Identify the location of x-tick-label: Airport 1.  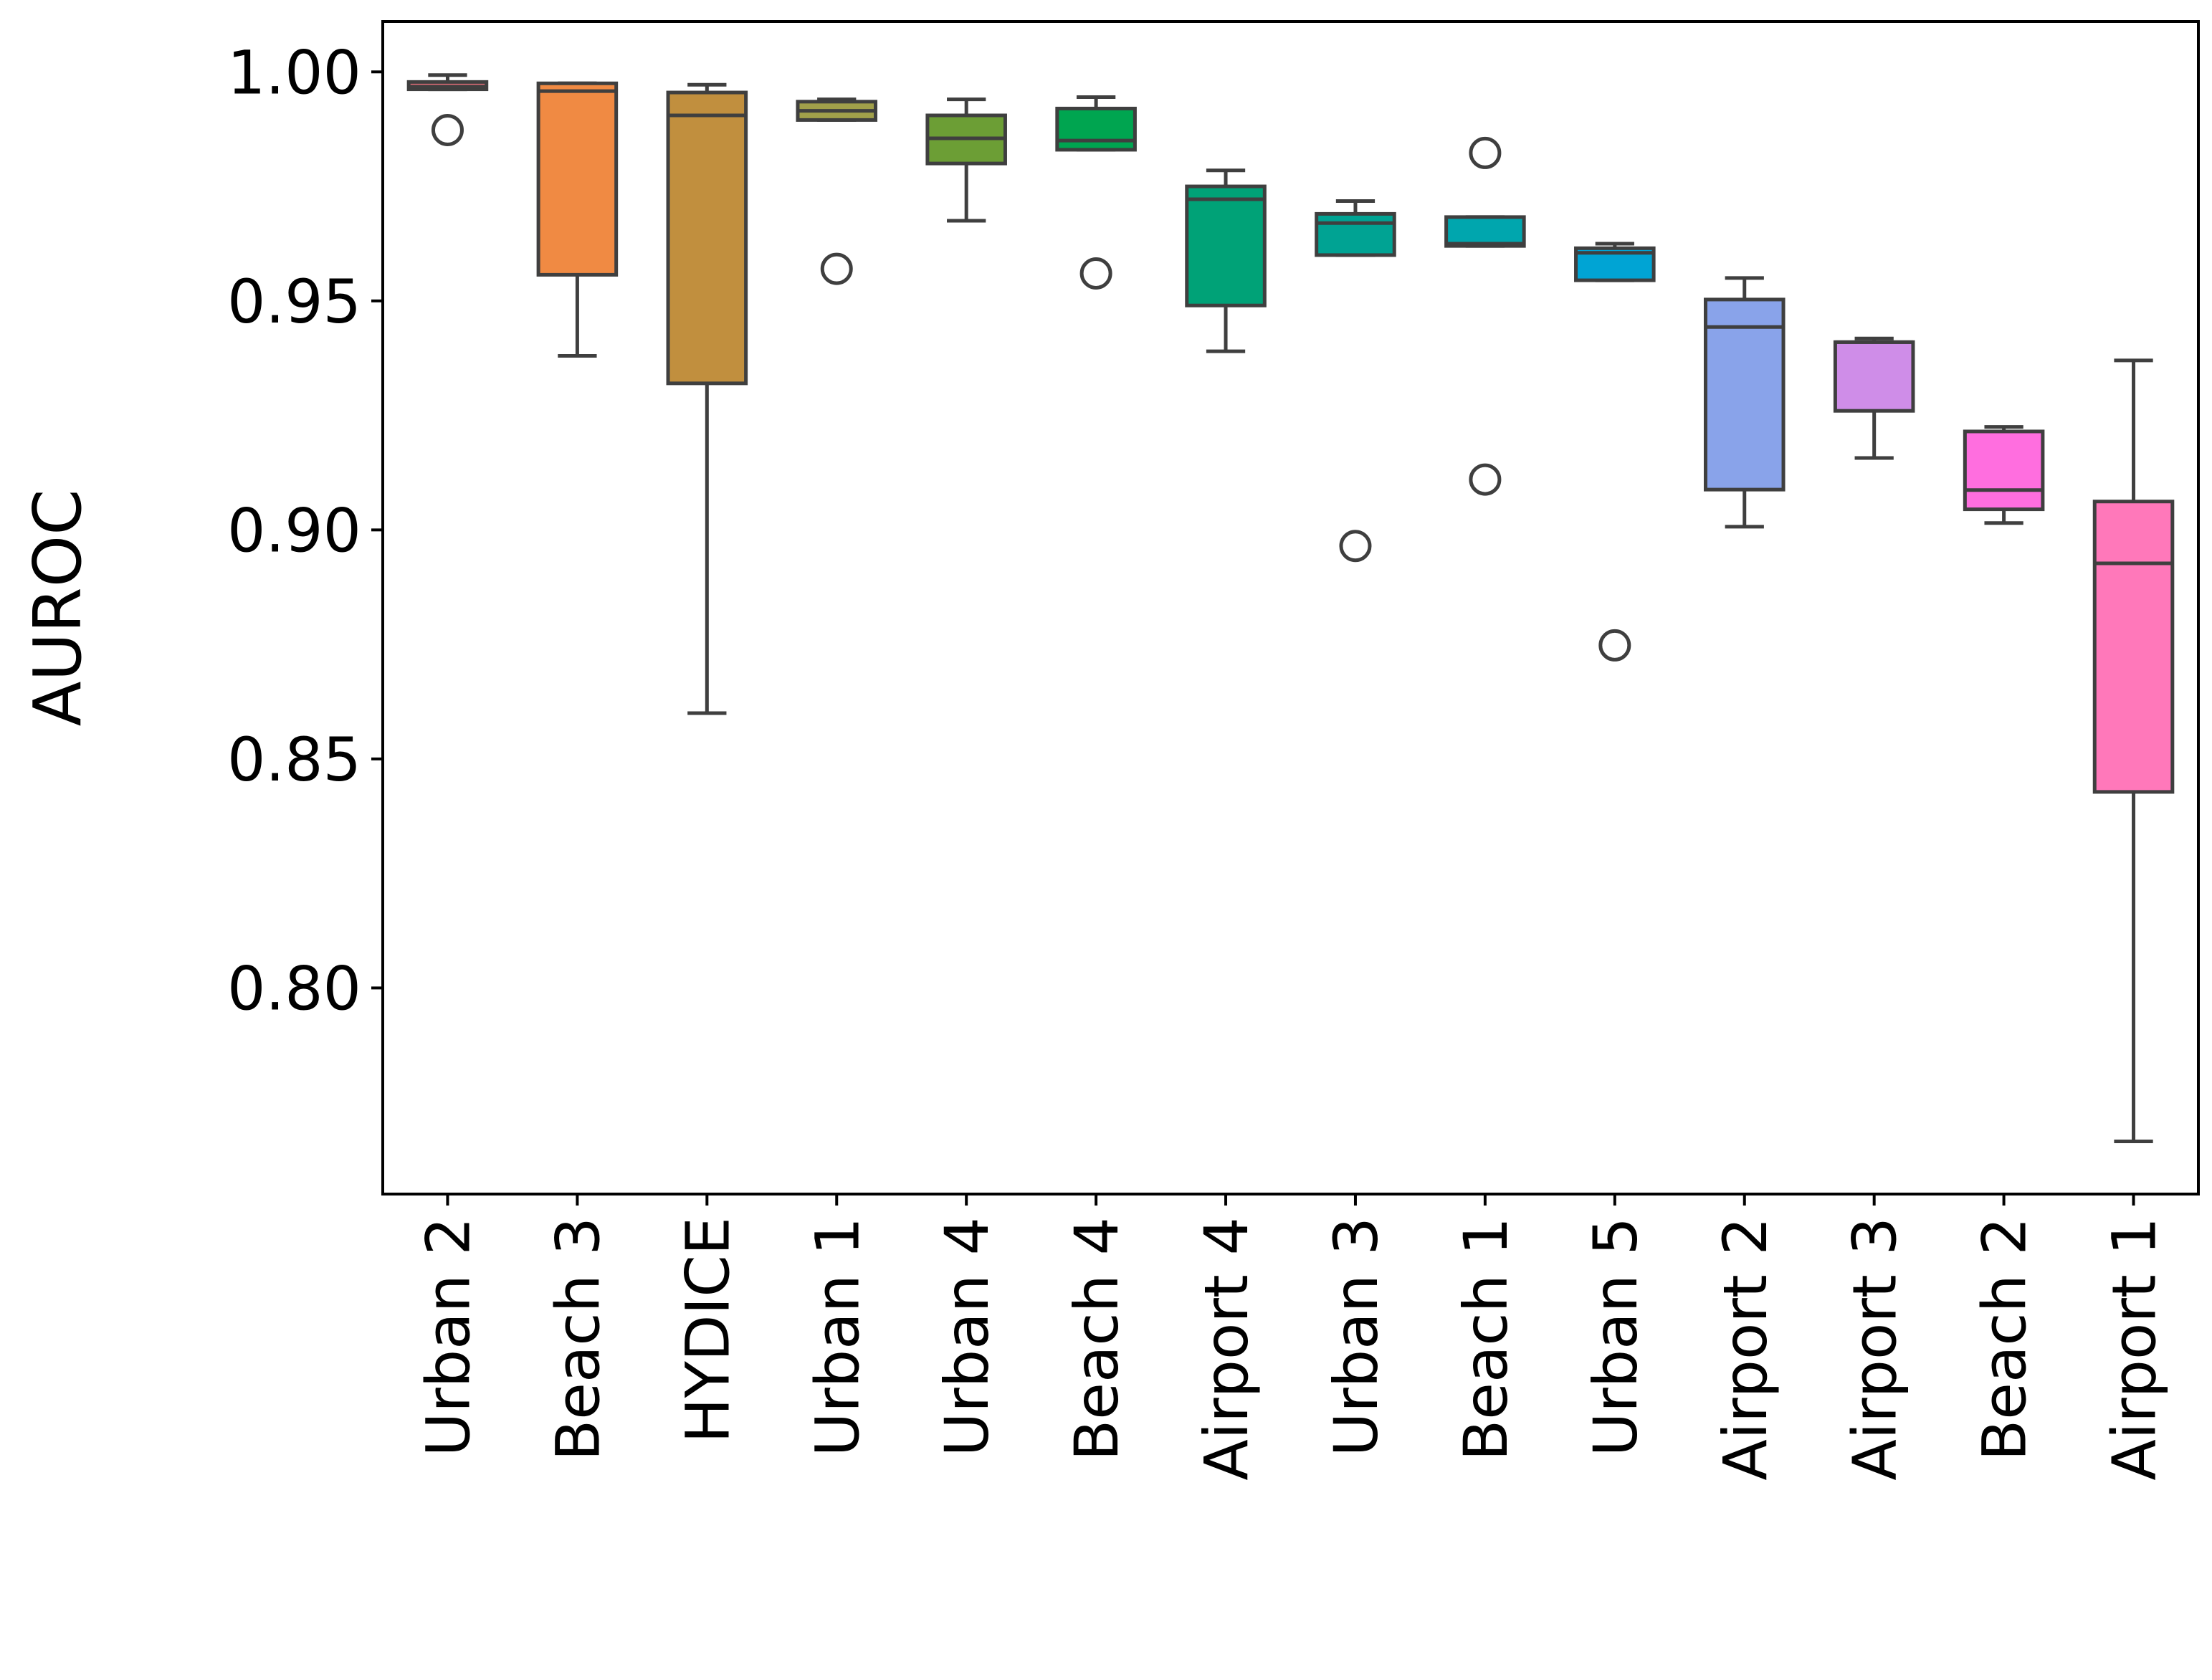
(2135, 1349).